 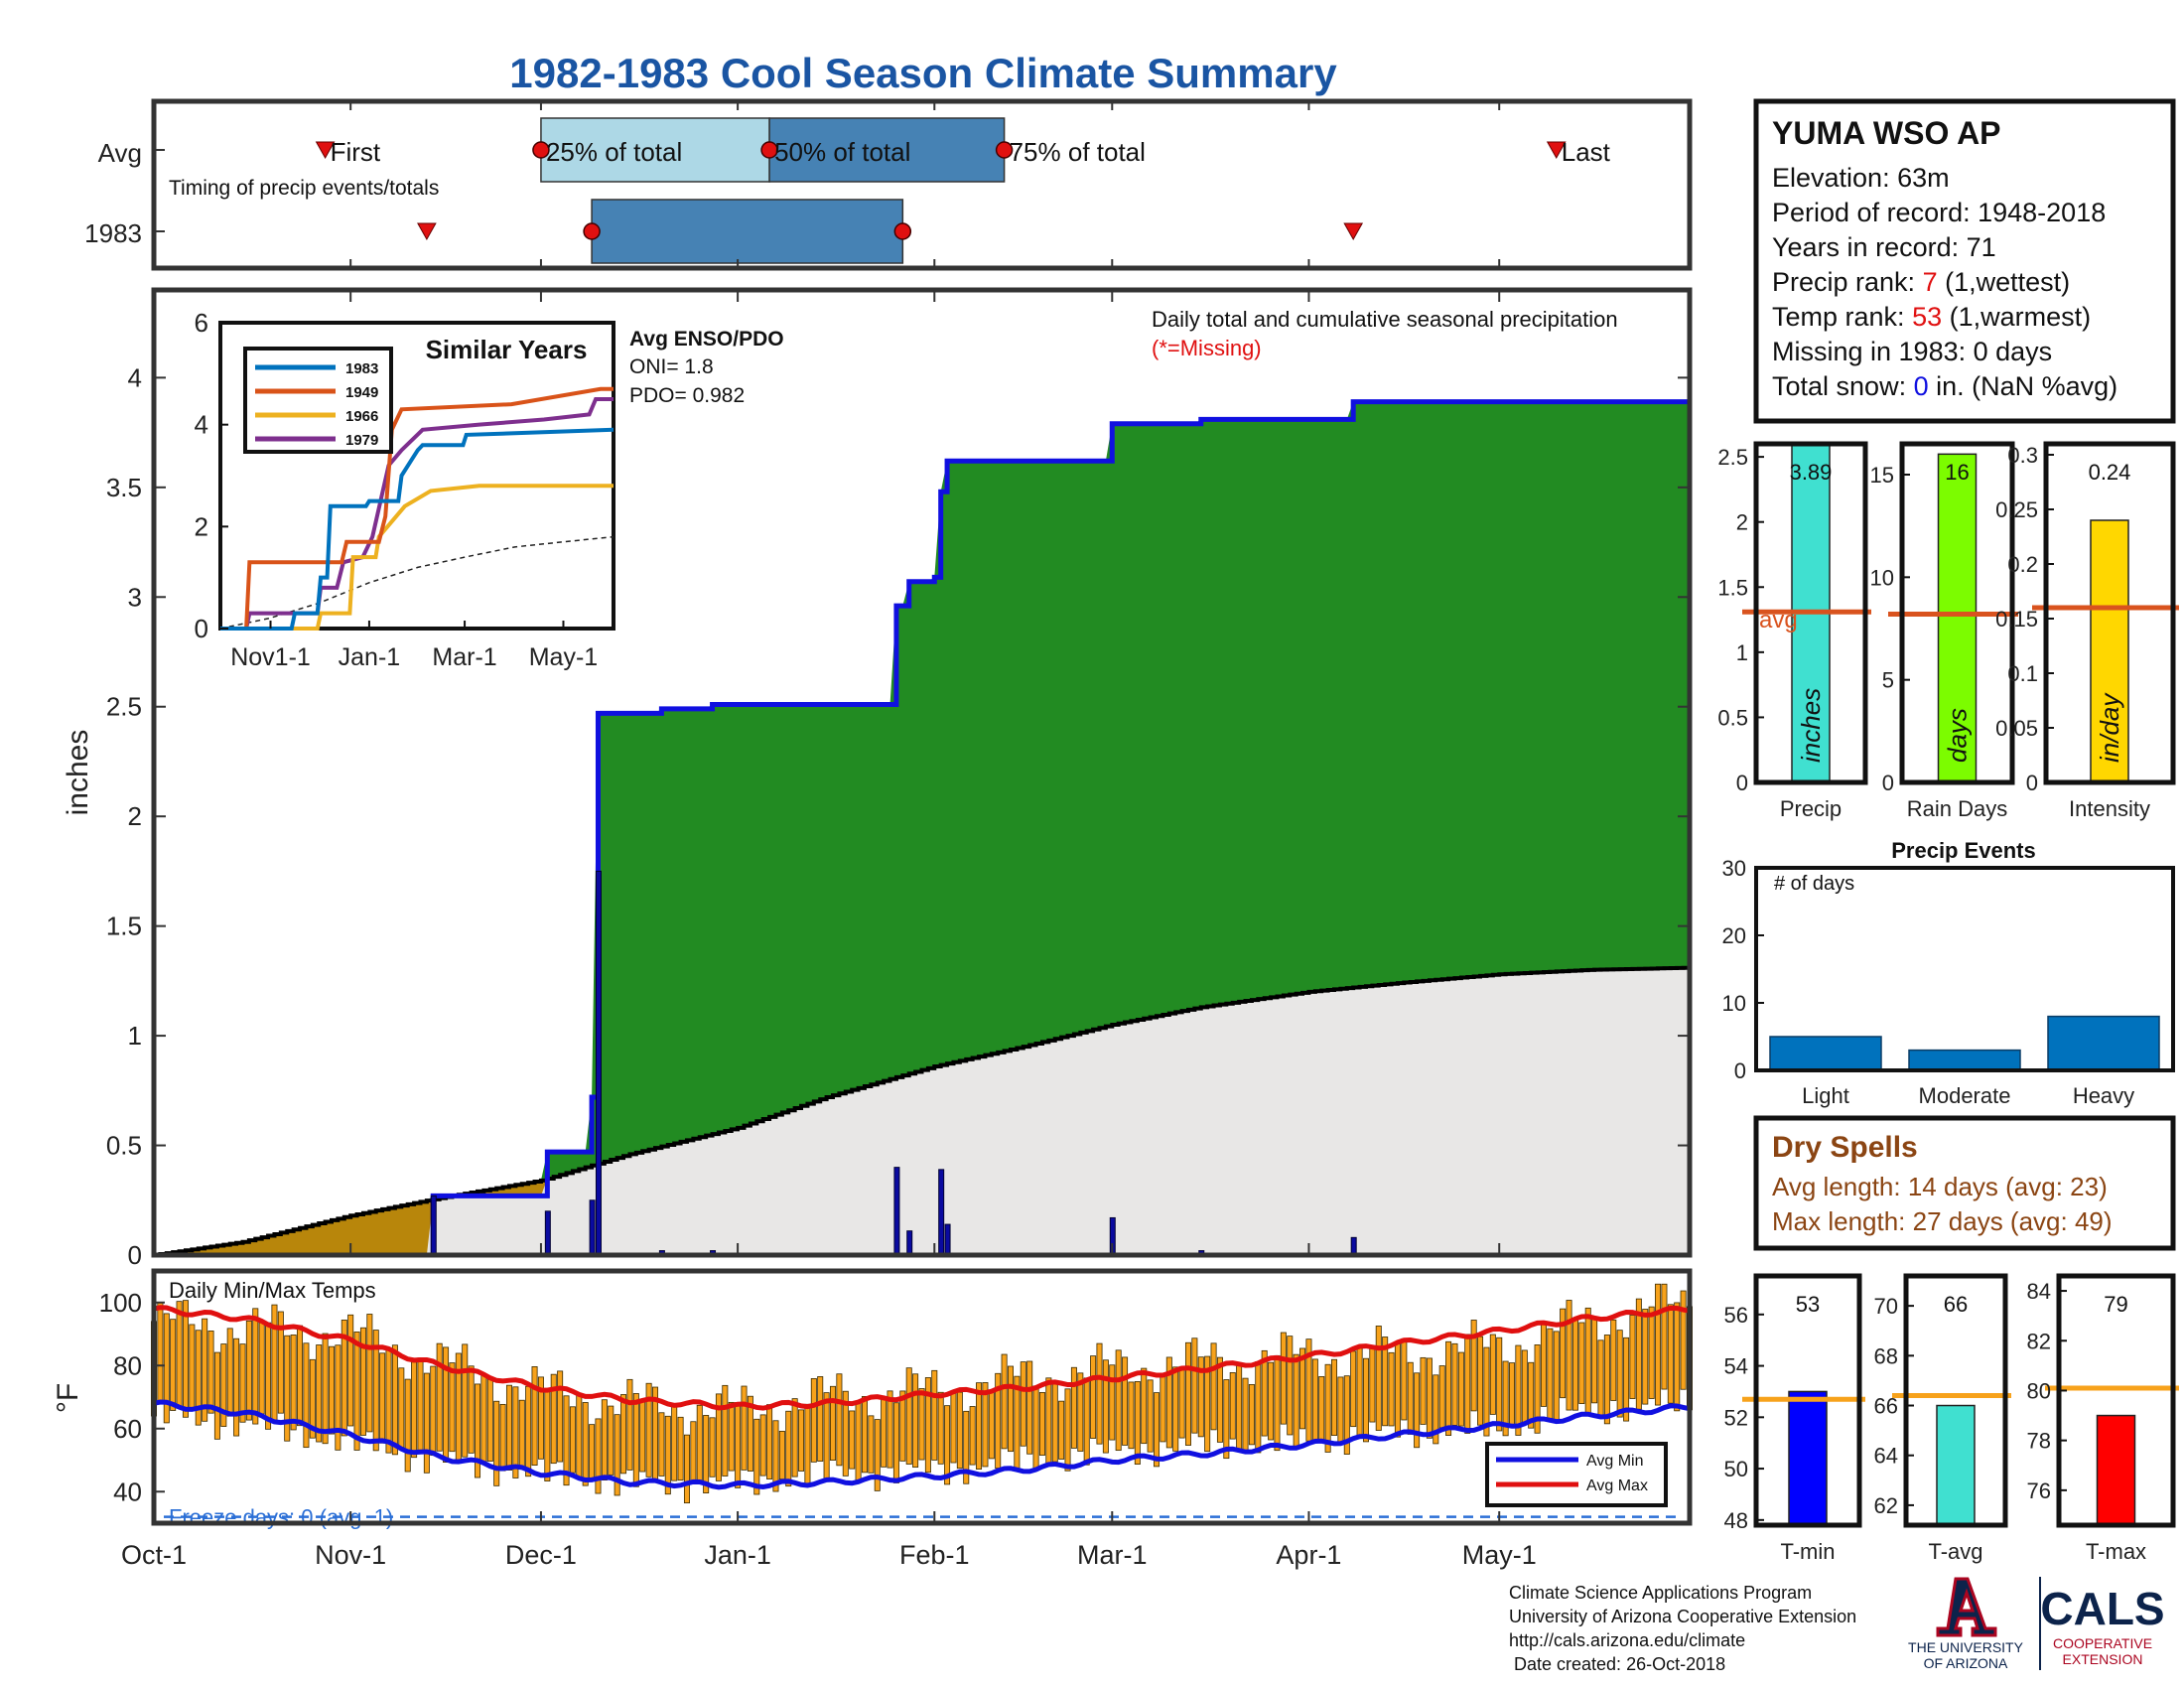 I want to click on precip-events-panel: Light Moderate Heavy 0 10 20 30, so click(x=1948, y=982).